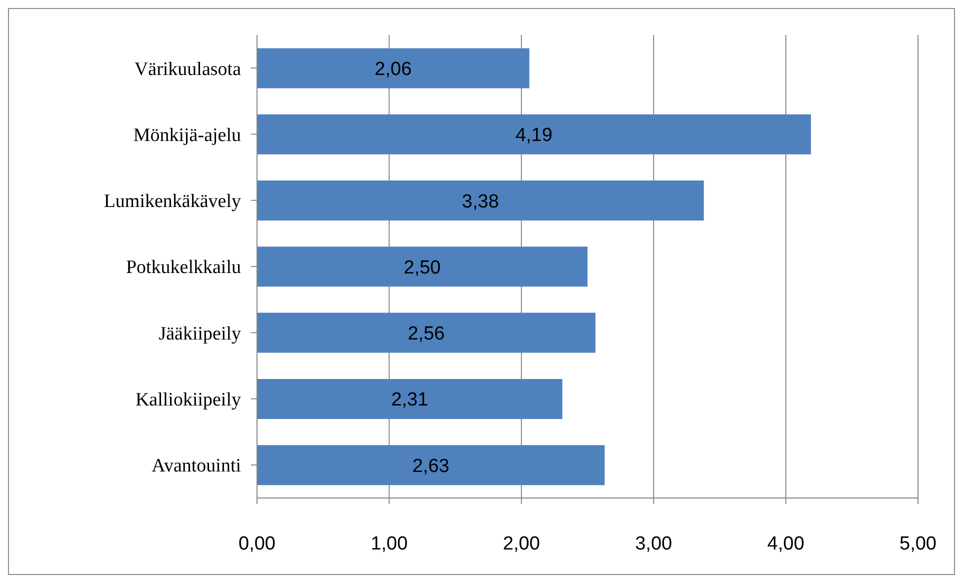  I want to click on x-tick-label: 5,00, so click(918, 543).